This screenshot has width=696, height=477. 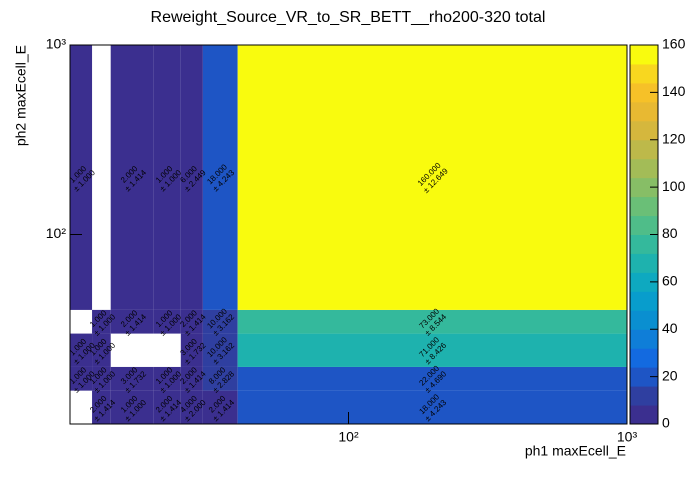 I want to click on colorbar-tick-label: 160, so click(x=674, y=44).